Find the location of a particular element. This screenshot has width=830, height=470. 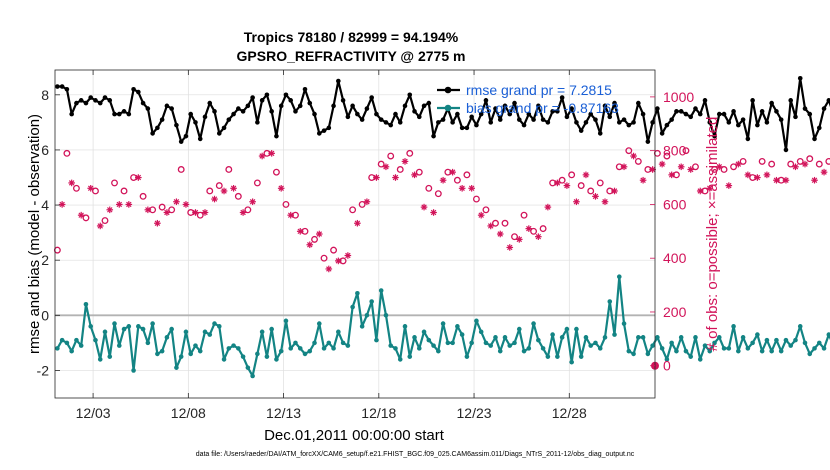

chart-subtitle: GPSRO_REFRACTIVITY @ 2775 m is located at coordinates (351, 56).